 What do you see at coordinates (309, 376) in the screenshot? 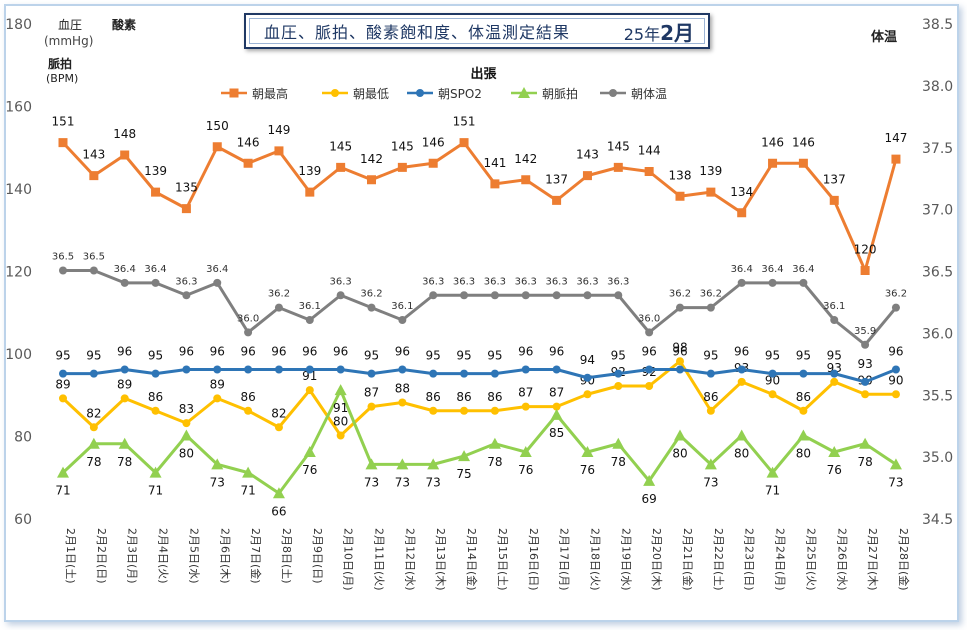
I see `data-label: 91` at bounding box center [309, 376].